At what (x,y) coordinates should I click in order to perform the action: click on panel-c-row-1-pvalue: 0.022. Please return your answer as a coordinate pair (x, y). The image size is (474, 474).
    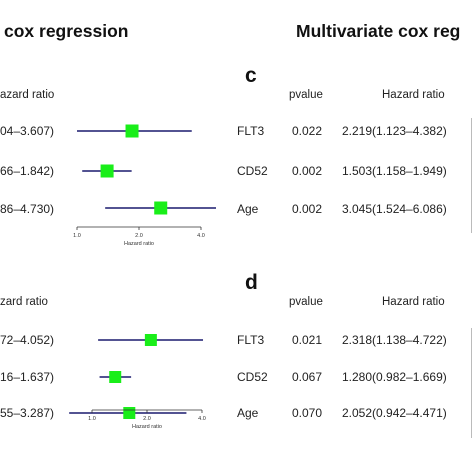
    Looking at the image, I should click on (307, 131).